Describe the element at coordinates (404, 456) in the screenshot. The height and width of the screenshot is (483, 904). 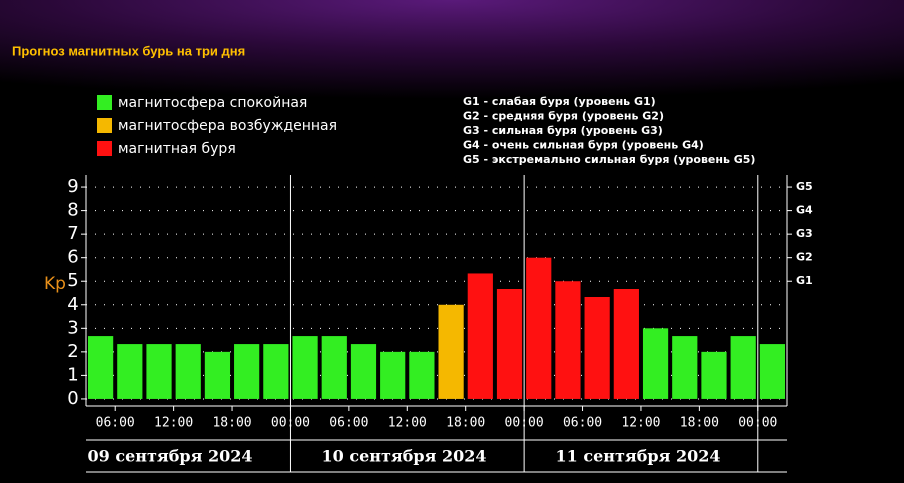
I see `date-label: 10 сентября 2024` at that location.